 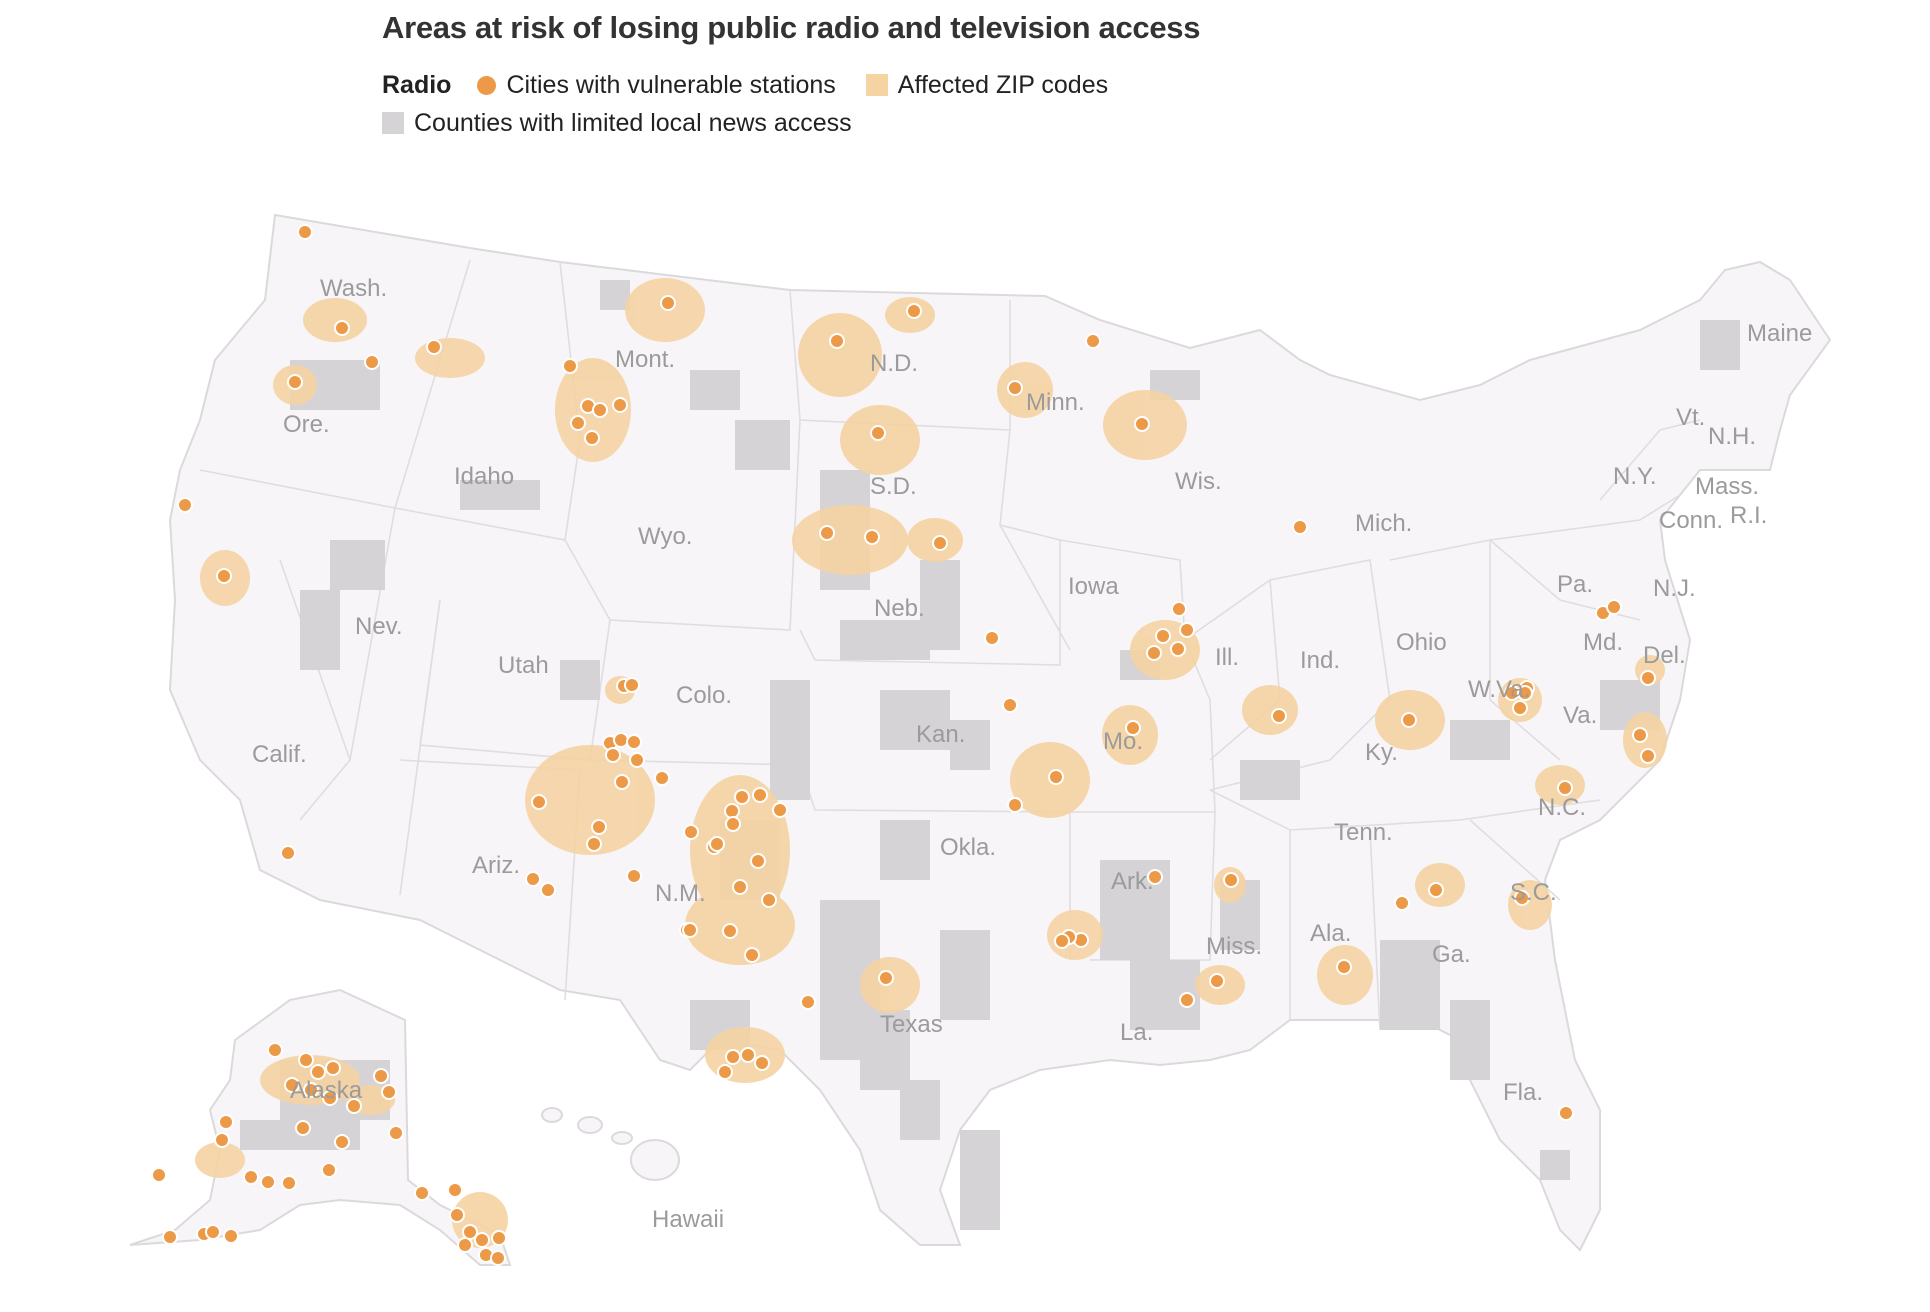 I want to click on state-label-okla: Okla., so click(x=968, y=847).